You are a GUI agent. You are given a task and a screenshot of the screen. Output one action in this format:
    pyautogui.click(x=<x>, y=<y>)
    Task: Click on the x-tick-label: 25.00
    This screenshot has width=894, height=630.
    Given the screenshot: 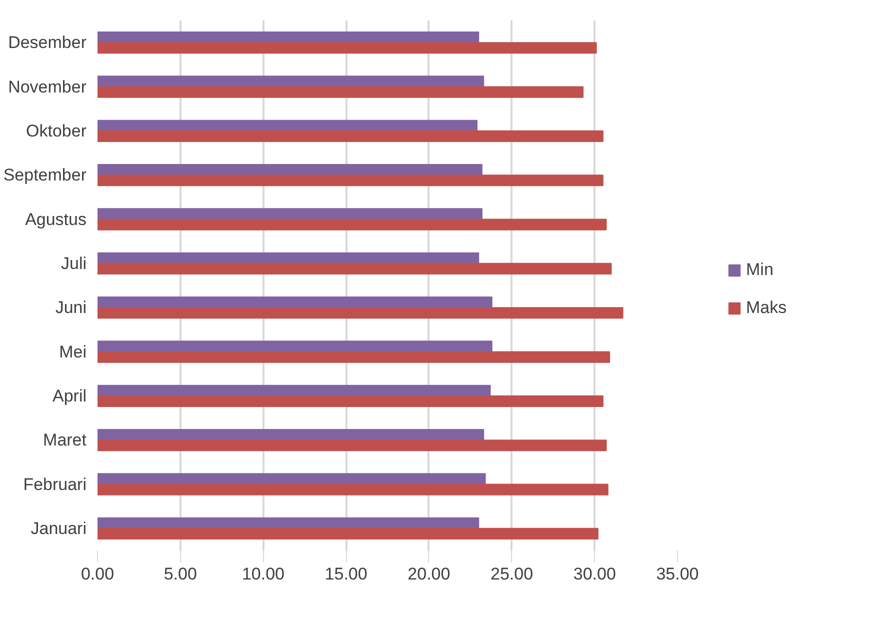 What is the action you would take?
    pyautogui.click(x=512, y=574)
    